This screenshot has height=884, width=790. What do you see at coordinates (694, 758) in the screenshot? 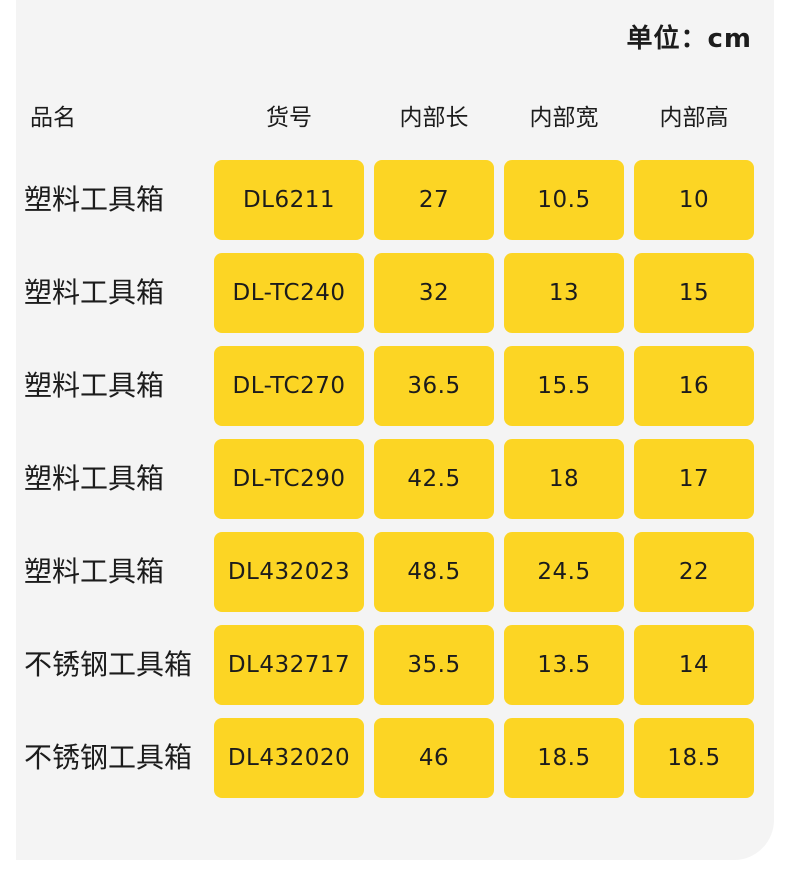
I see `inner-height-cell: 18.5` at bounding box center [694, 758].